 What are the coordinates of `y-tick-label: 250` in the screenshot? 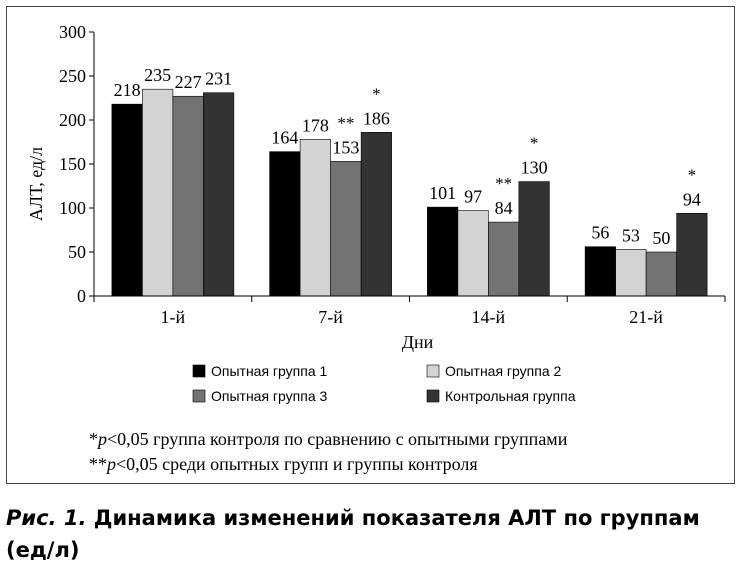 It's located at (72, 76).